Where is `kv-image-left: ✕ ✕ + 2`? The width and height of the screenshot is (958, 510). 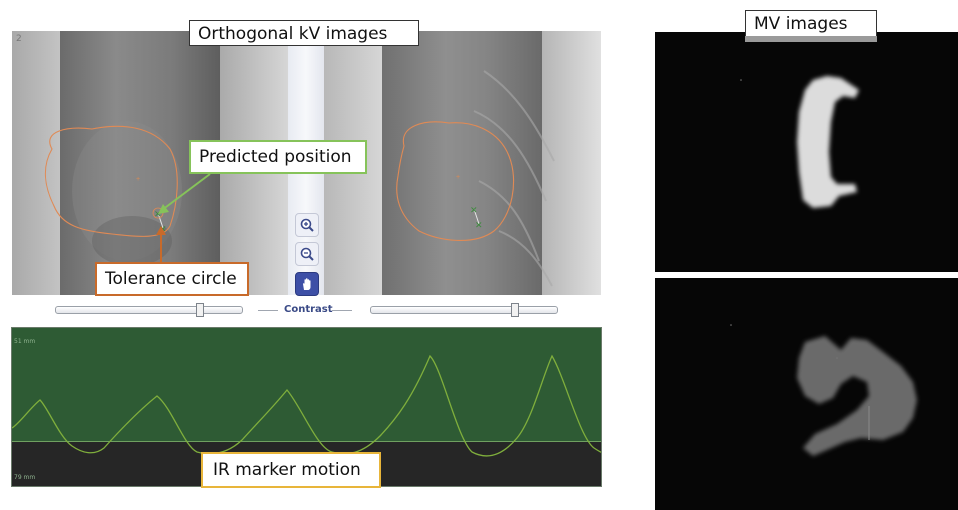 kv-image-left: ✕ ✕ + 2 is located at coordinates (150, 163).